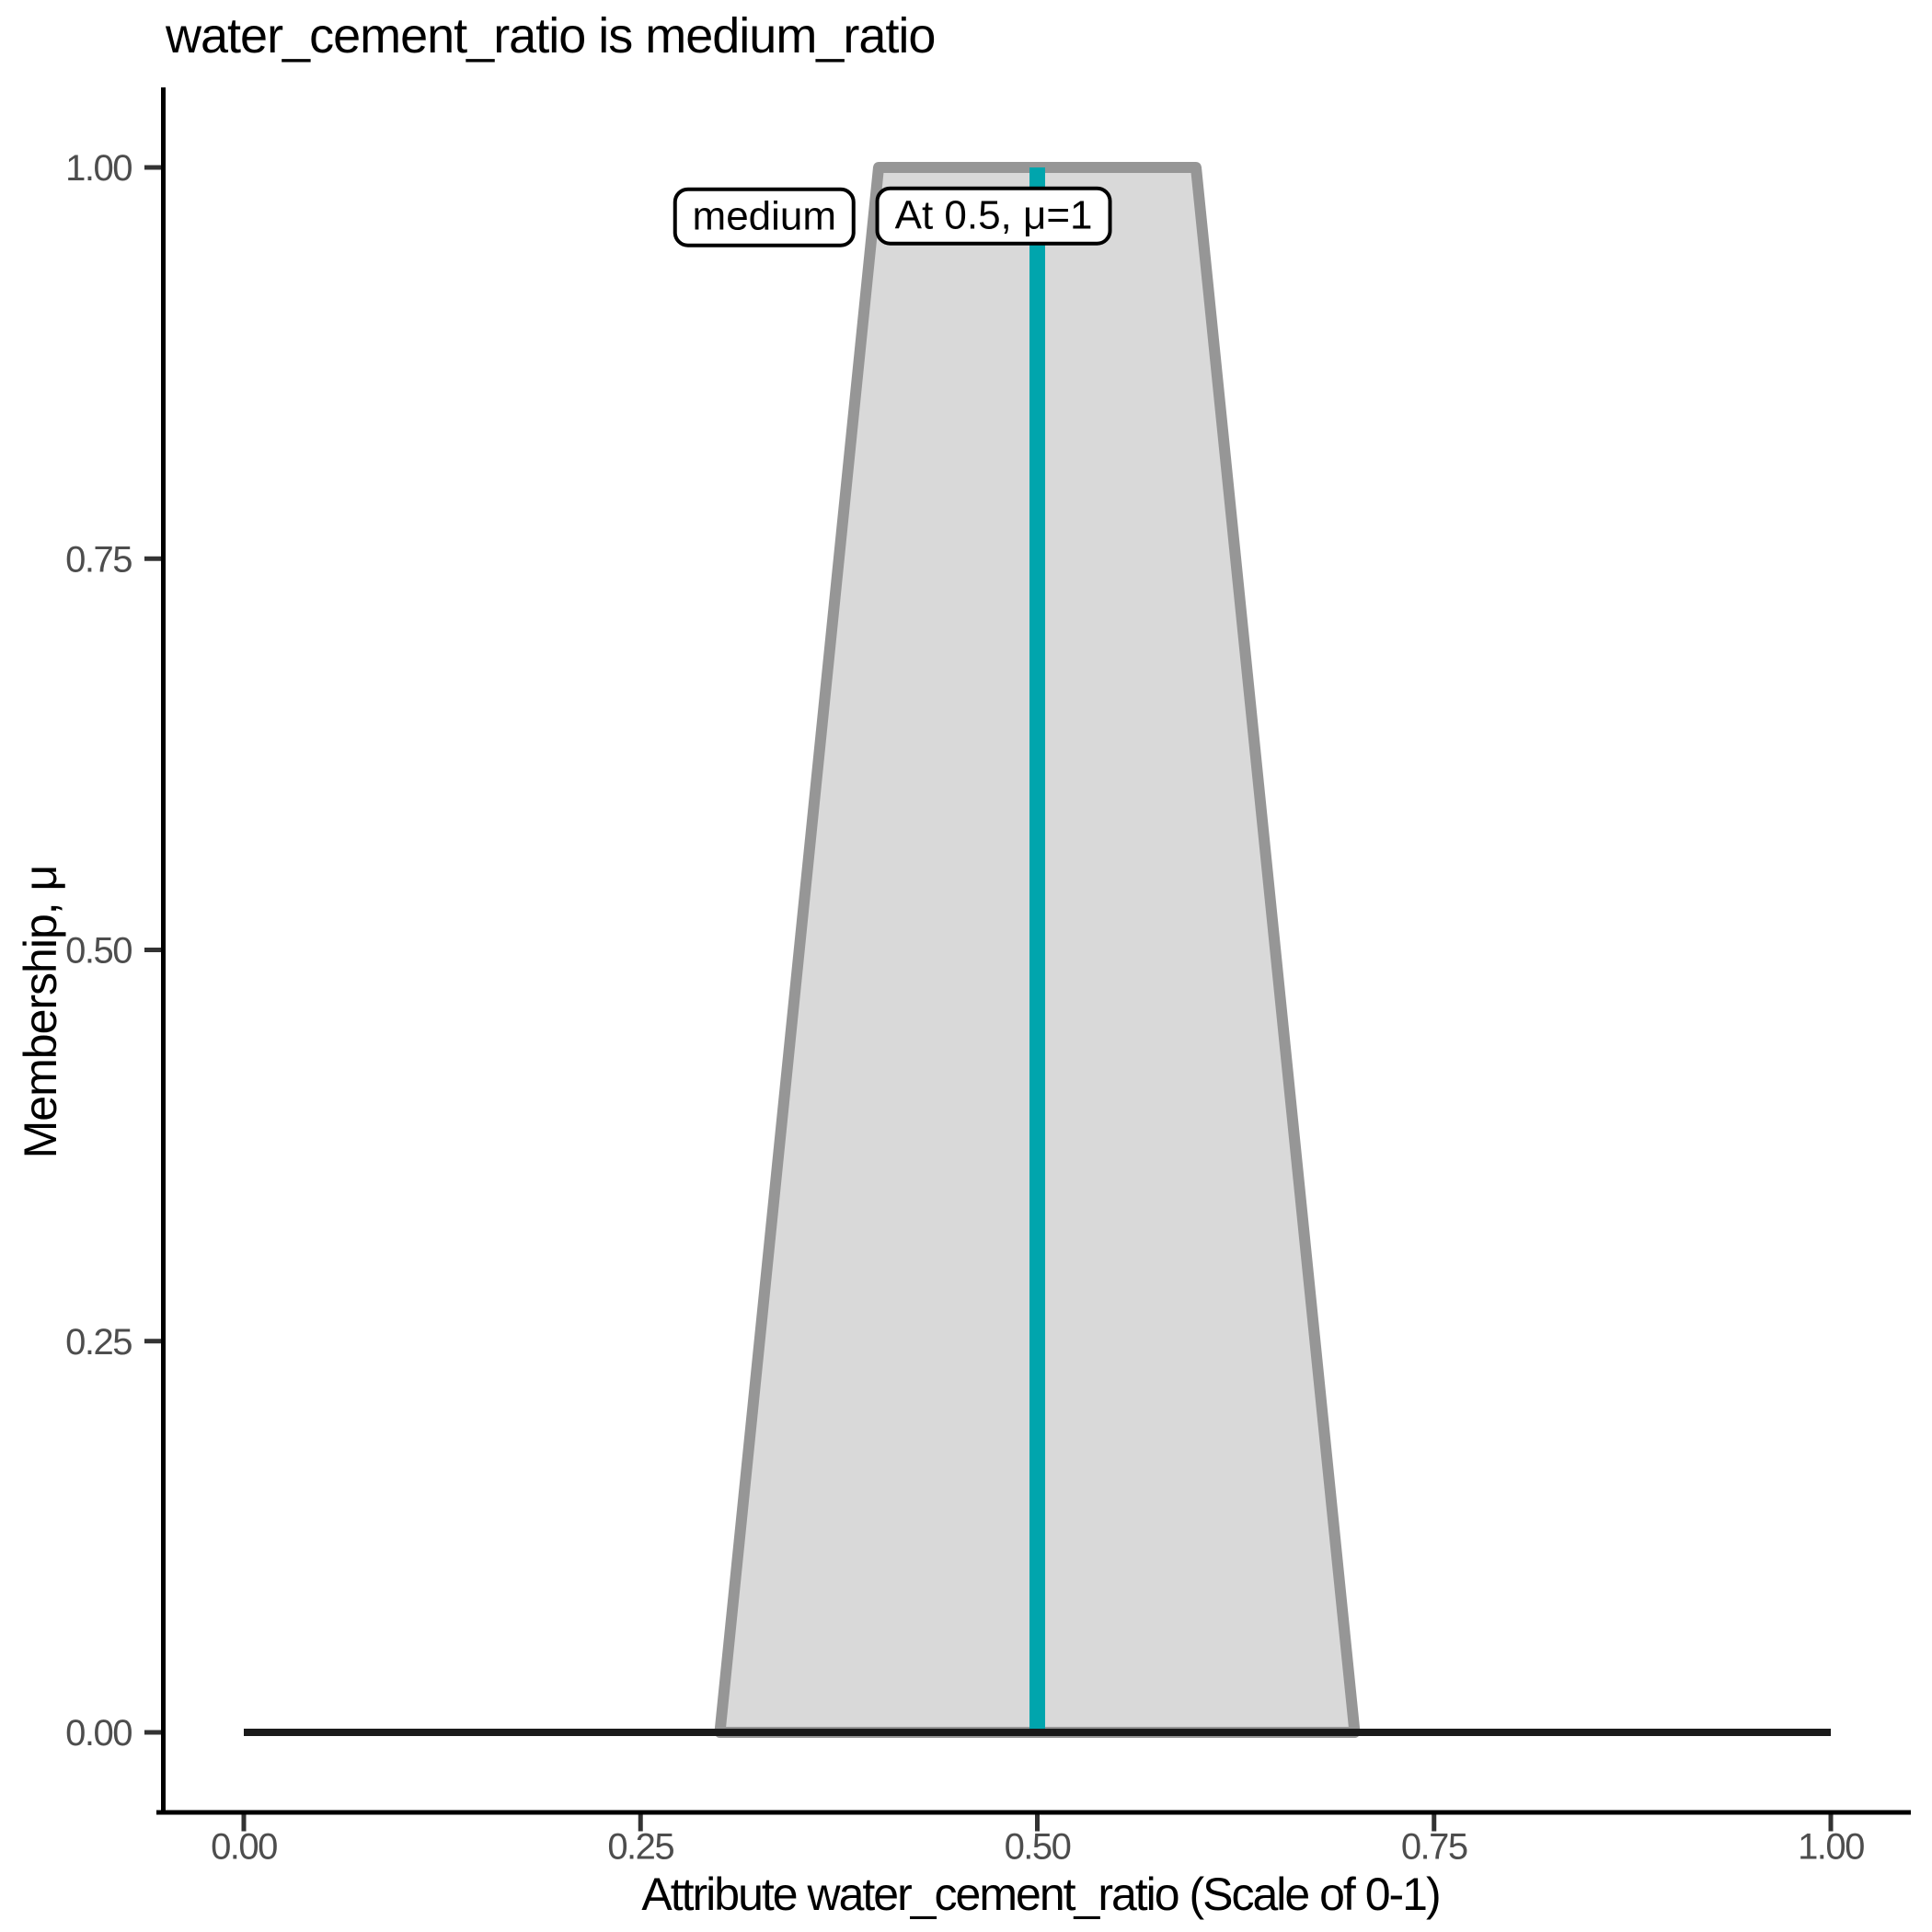 The height and width of the screenshot is (1932, 1932). Describe the element at coordinates (1434, 1847) in the screenshot. I see `x-tick-label: 0.75` at that location.